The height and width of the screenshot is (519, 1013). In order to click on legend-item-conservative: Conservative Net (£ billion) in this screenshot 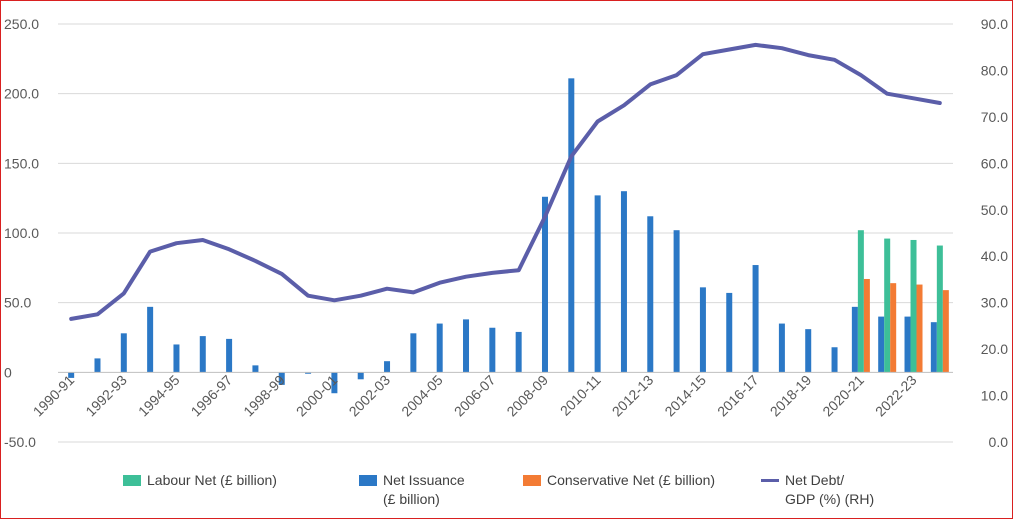, I will do `click(619, 480)`.